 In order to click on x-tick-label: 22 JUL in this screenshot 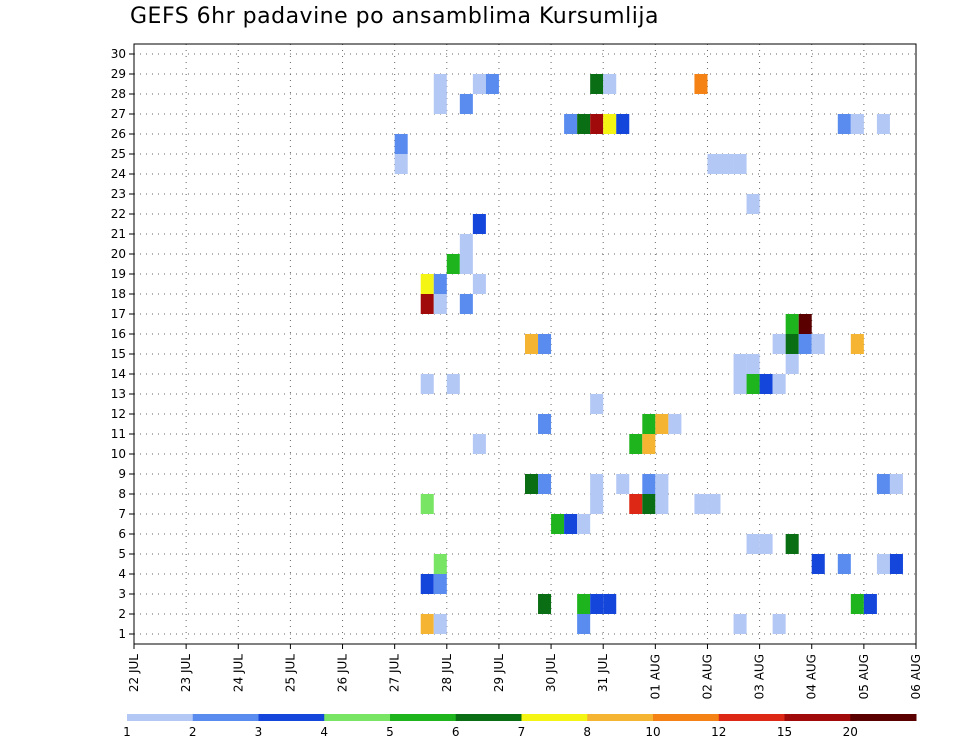, I will do `click(134, 673)`.